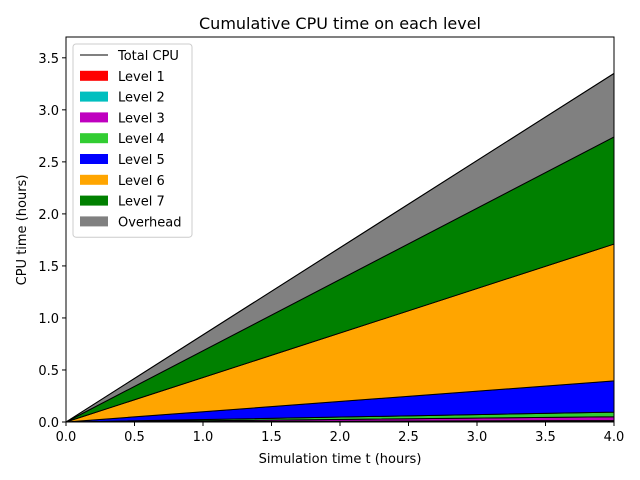  Describe the element at coordinates (22, 230) in the screenshot. I see `y-axis-label: CPU time (hours)` at that location.